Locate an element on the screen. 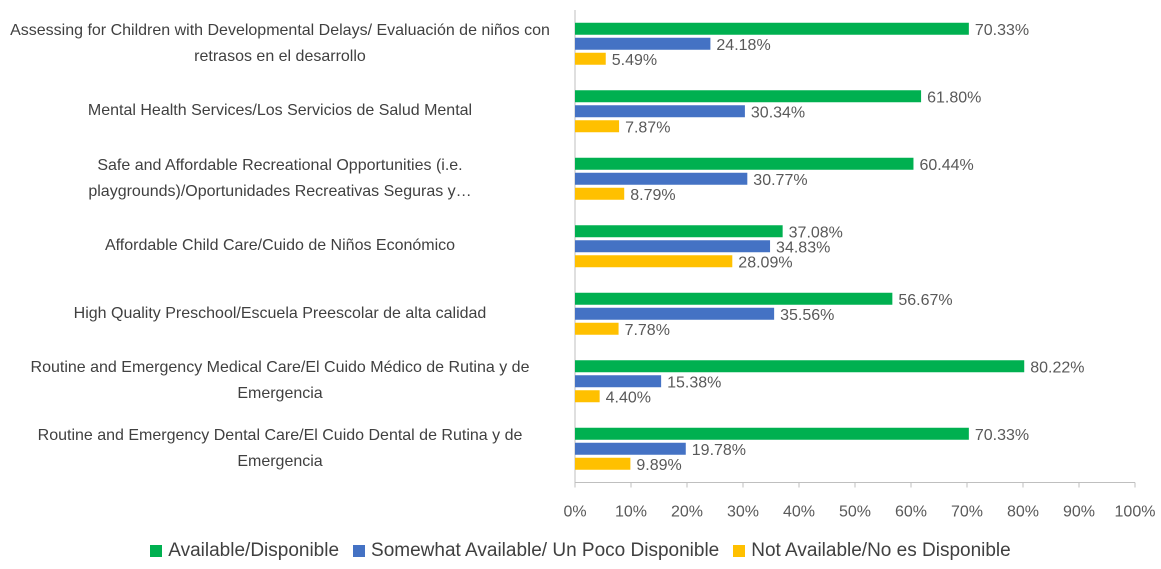  legend-label: Not Available/No es Disponible is located at coordinates (881, 550).